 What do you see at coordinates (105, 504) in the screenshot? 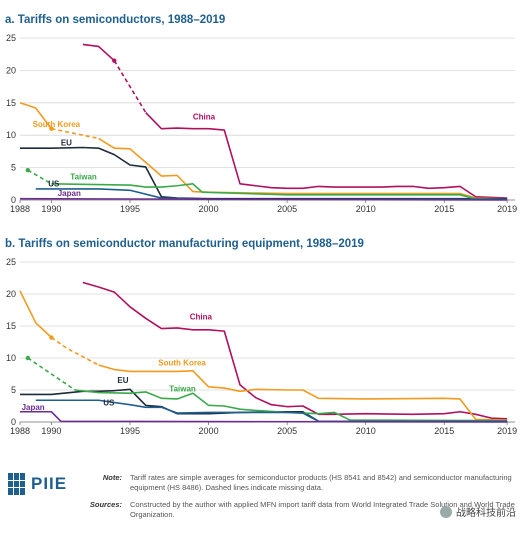
I see `sources-label: Sources:` at bounding box center [105, 504].